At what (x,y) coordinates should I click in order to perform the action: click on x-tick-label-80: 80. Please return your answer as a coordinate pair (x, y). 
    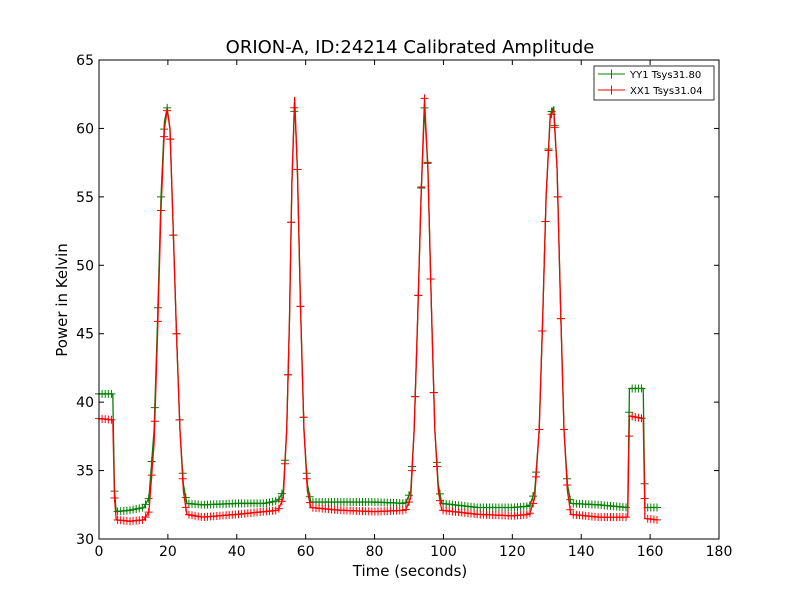
    Looking at the image, I should click on (375, 552).